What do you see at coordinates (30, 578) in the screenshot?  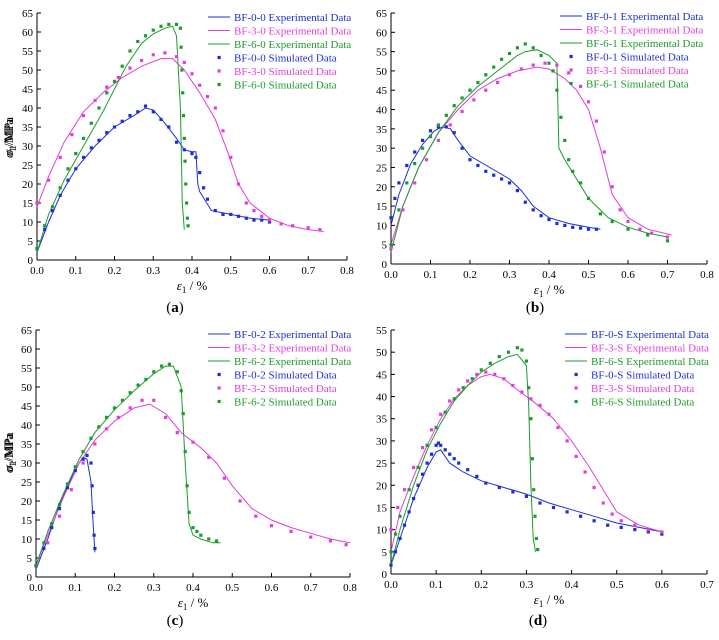 I see `y-tick-label: 0` at bounding box center [30, 578].